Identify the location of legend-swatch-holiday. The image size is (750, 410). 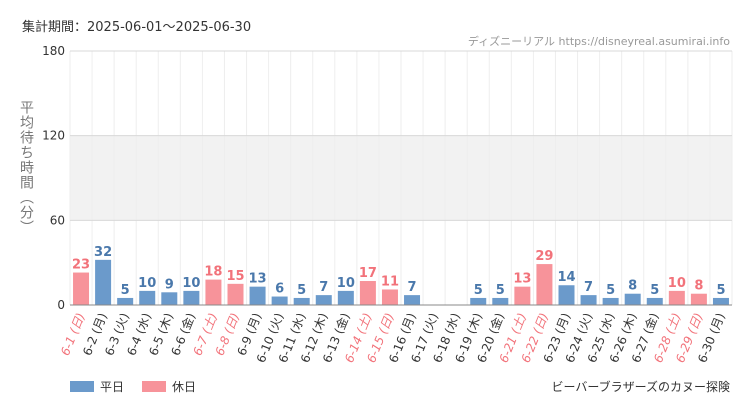
(154, 386).